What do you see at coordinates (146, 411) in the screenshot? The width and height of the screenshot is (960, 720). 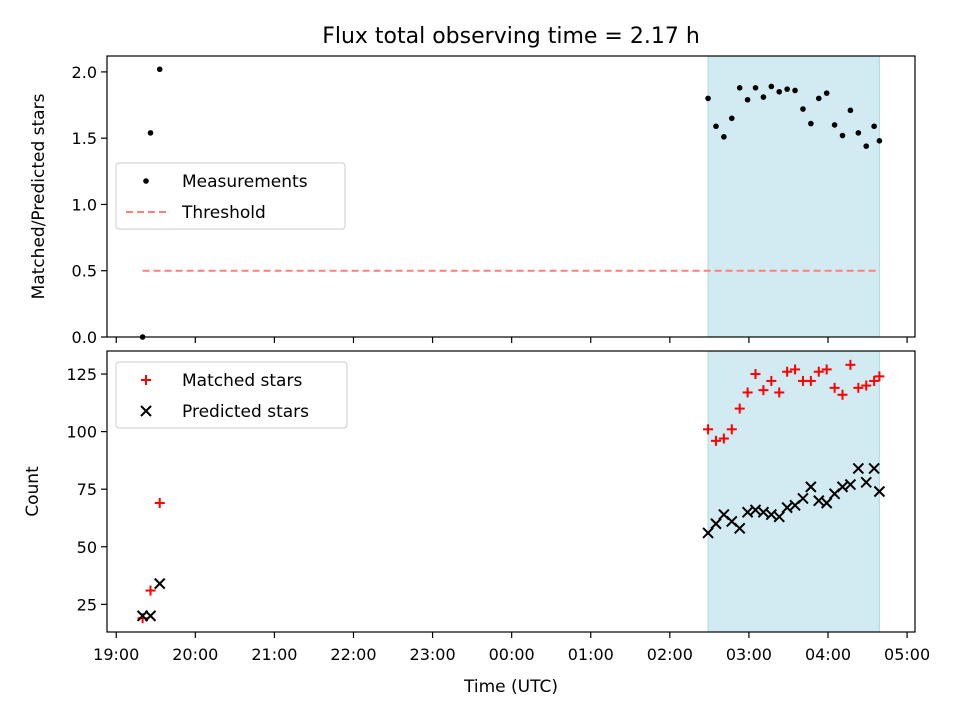 I see `legend-predicted-swatch-b` at bounding box center [146, 411].